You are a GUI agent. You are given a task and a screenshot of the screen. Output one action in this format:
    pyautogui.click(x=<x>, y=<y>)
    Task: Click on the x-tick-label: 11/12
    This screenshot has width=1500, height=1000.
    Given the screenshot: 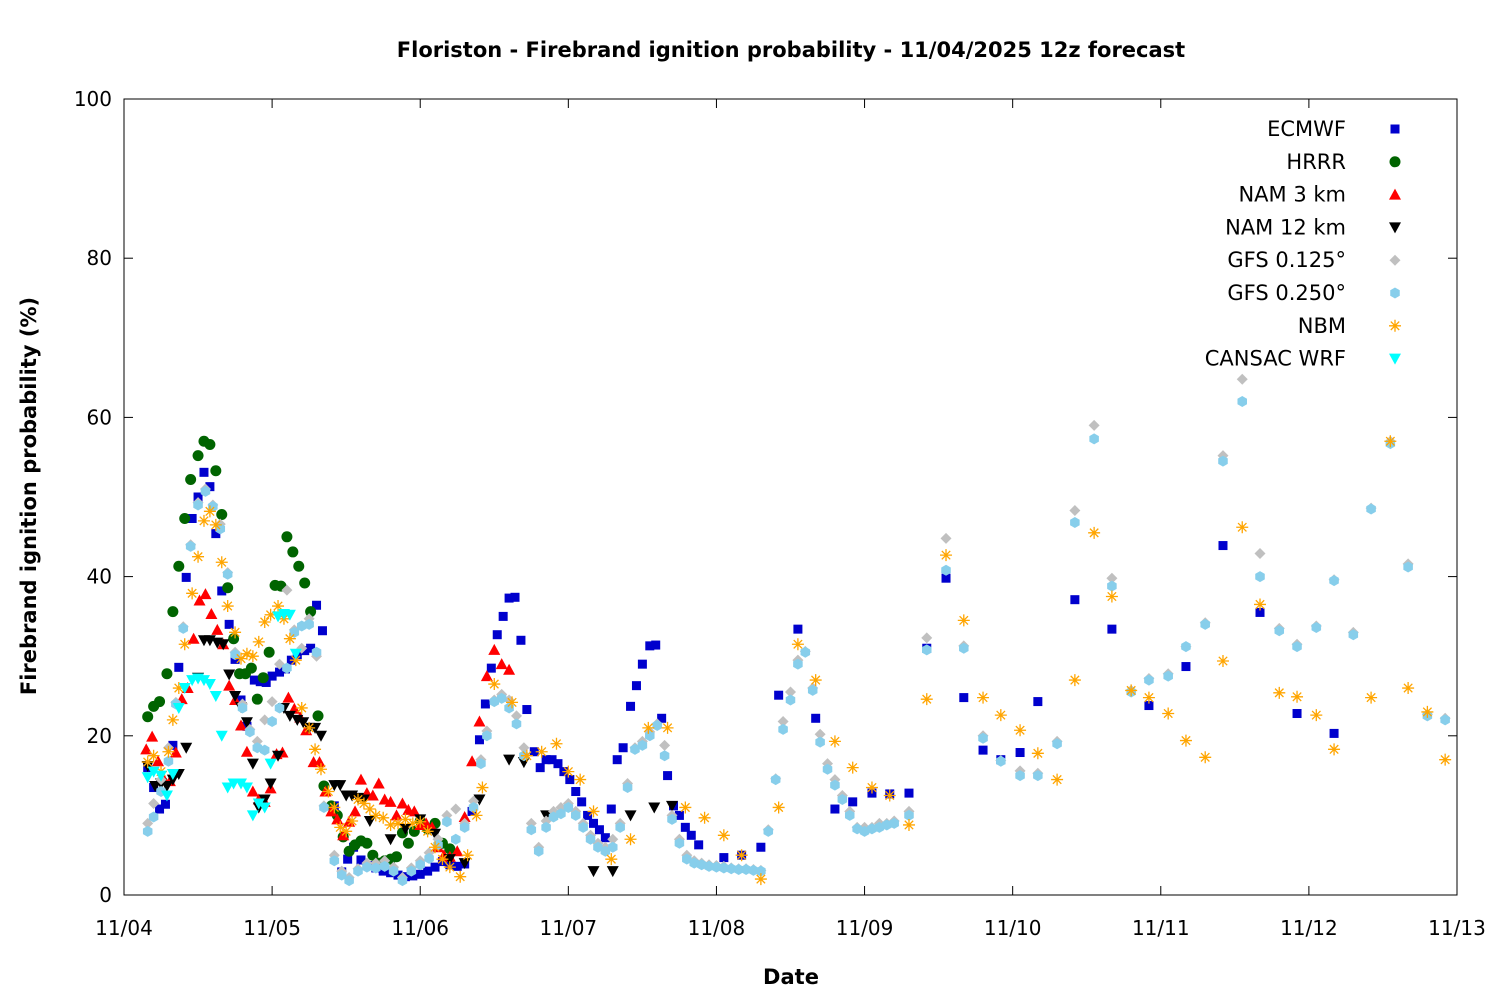 What is the action you would take?
    pyautogui.click(x=1309, y=928)
    